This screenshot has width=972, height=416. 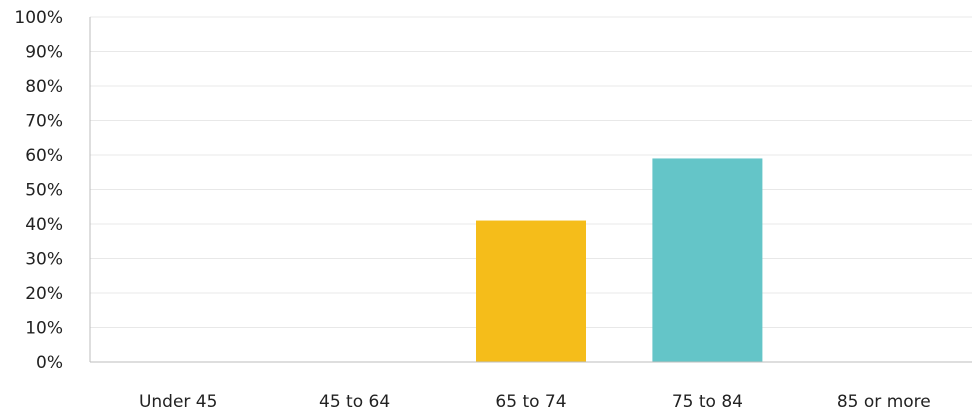 I want to click on x-tick-label: 65 to 74, so click(x=530, y=402).